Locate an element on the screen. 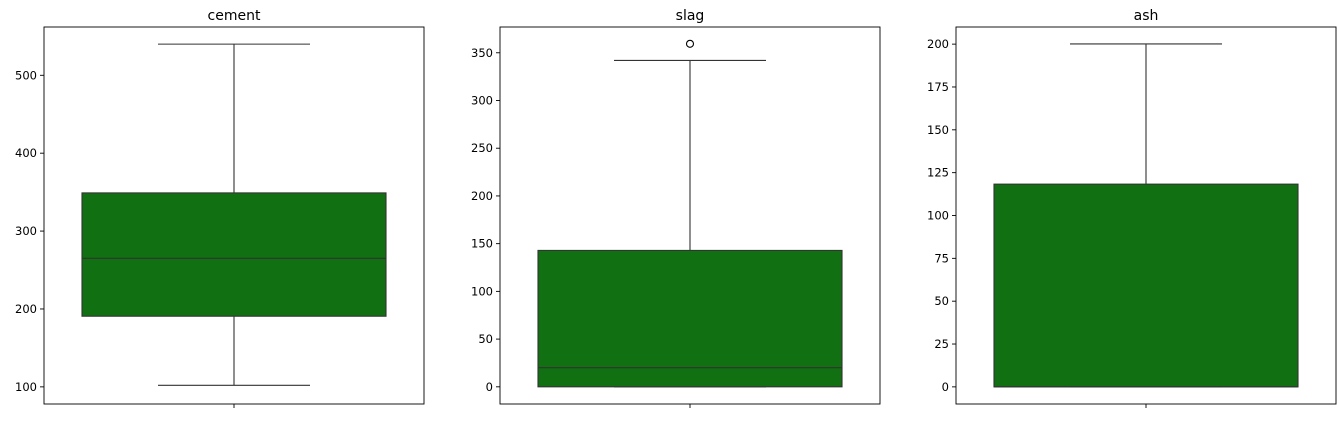  y-tick-label: 250 is located at coordinates (482, 148).